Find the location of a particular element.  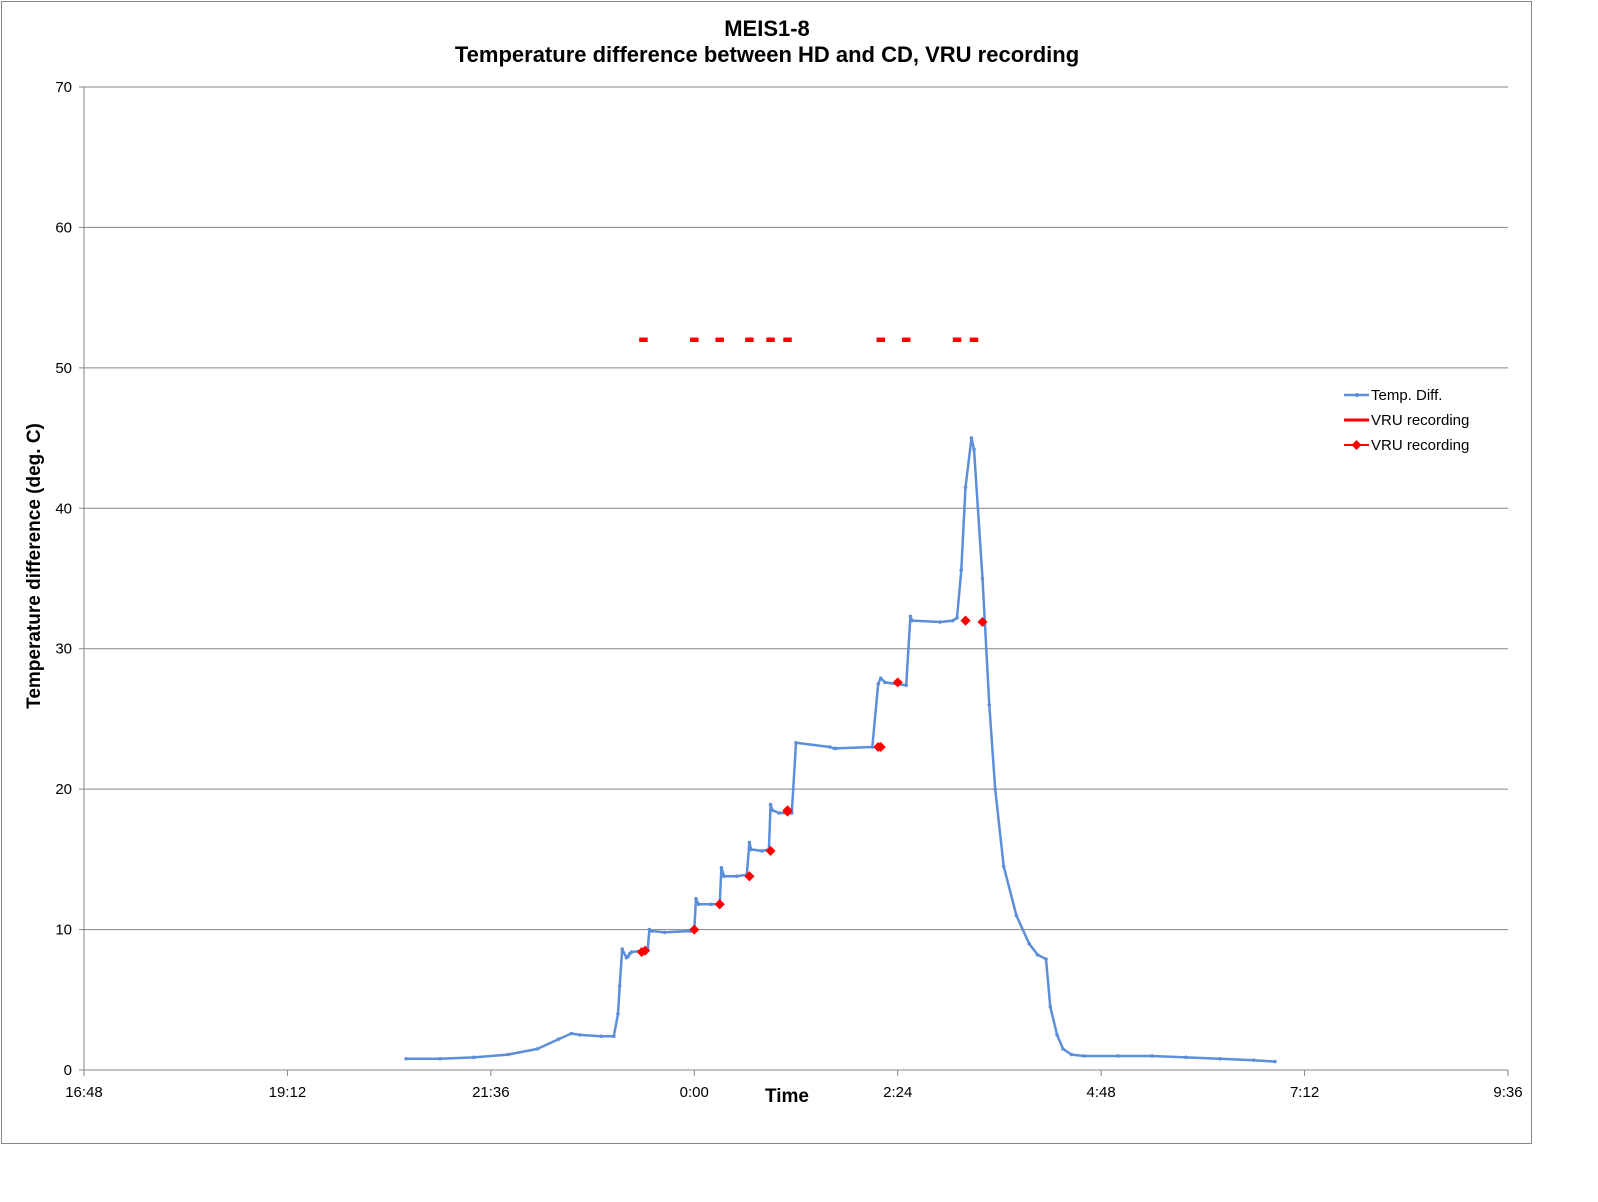

legend-item-vru-1: VRU recording is located at coordinates (1406, 420).